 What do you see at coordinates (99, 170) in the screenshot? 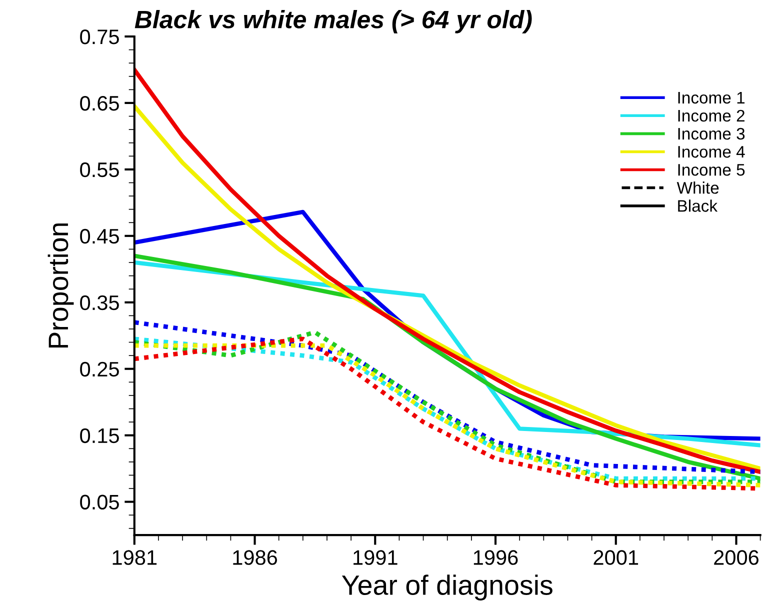
I see `y-tick-label: 0.55` at bounding box center [99, 170].